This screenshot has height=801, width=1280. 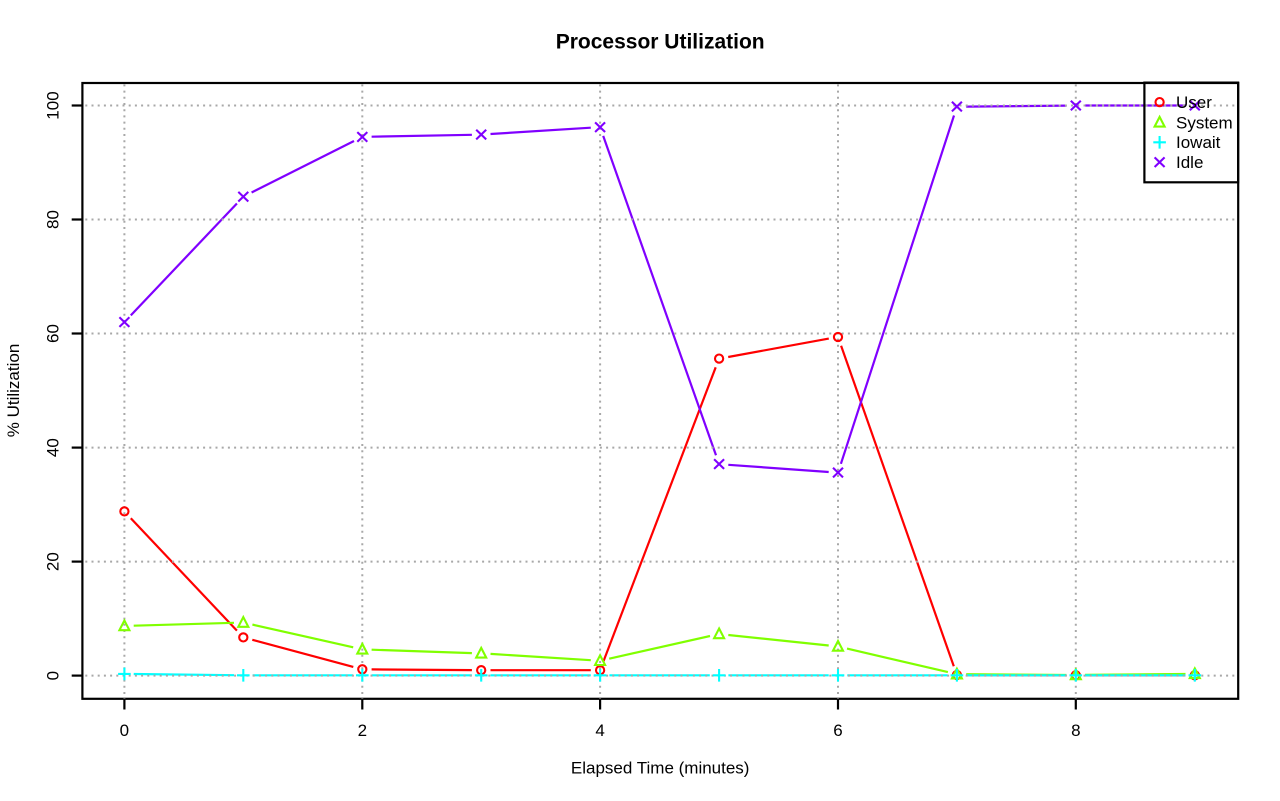 I want to click on svg-text: 100, so click(x=52, y=105).